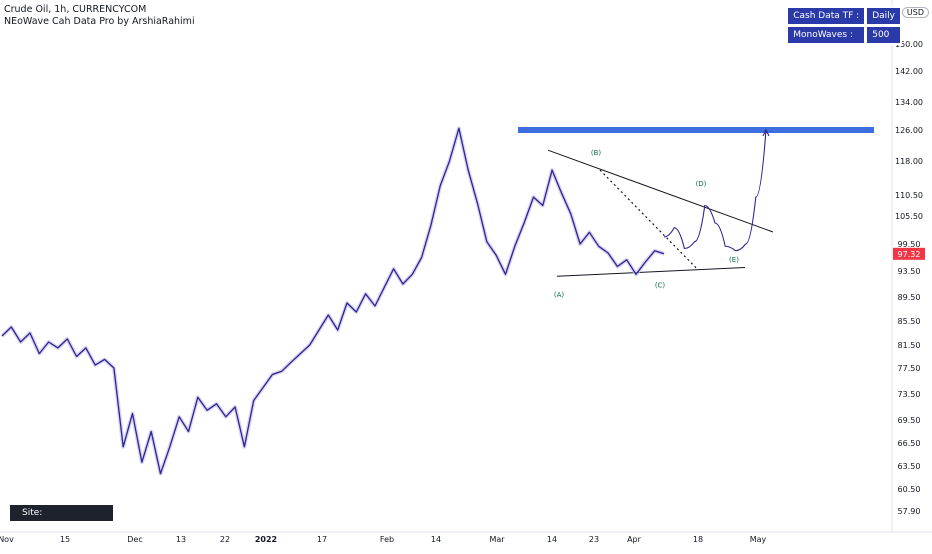  I want to click on price-tick-label: 93.50, so click(909, 271).